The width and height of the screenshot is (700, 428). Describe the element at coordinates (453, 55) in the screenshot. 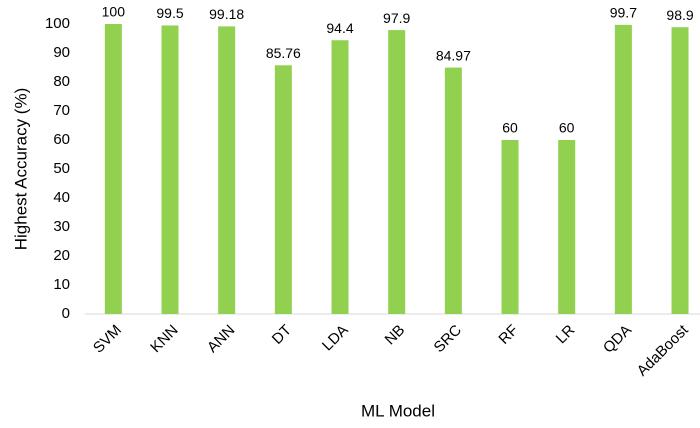

I see `data-label: 84.97` at that location.